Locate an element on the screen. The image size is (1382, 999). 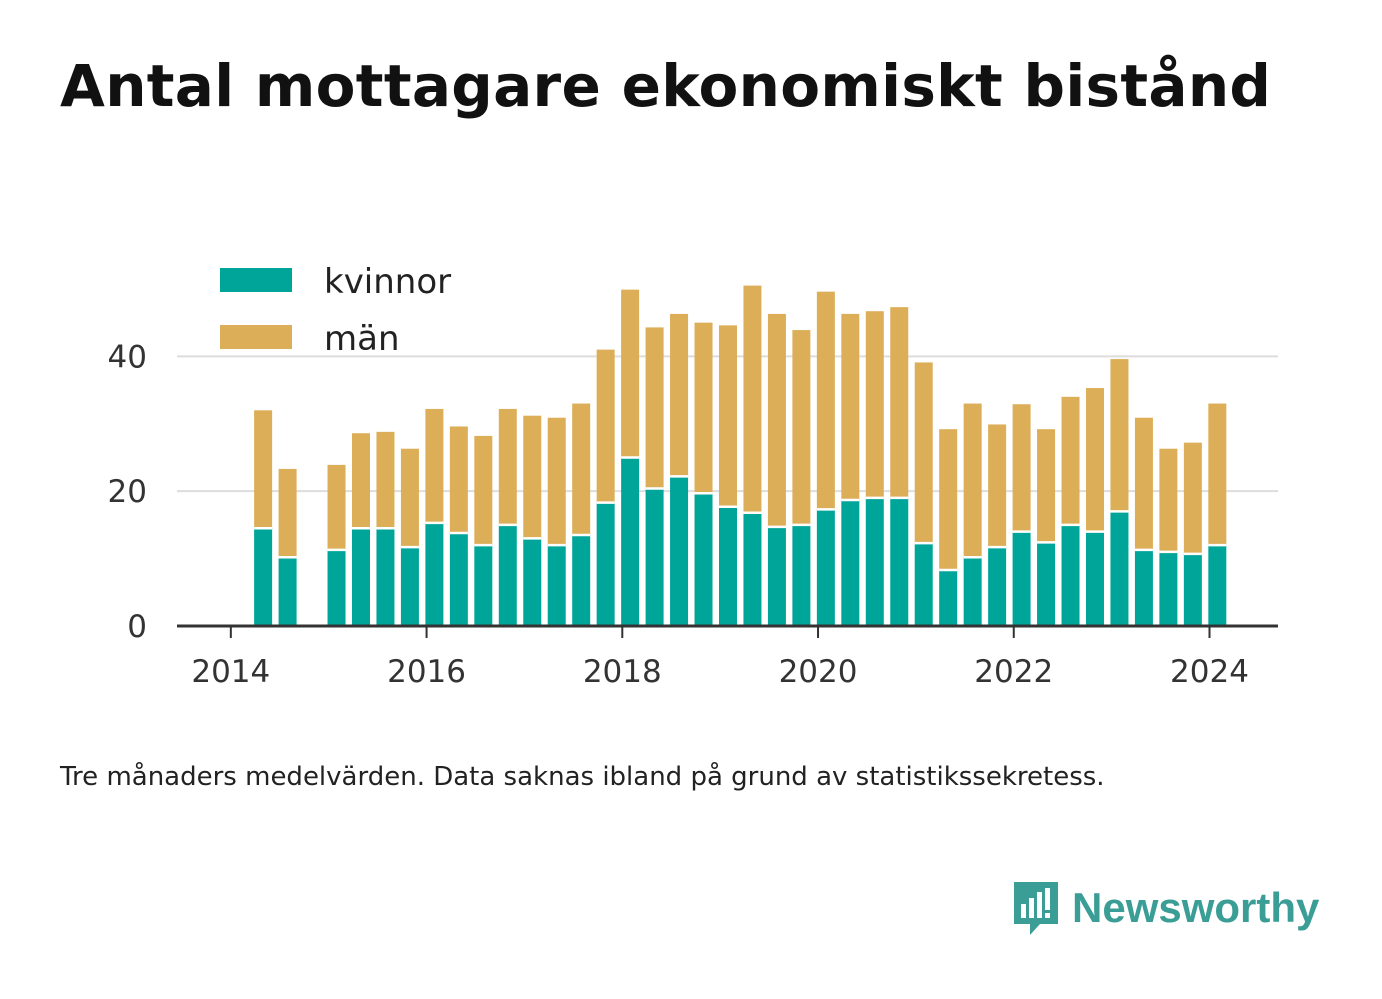
legend: kvinnor män is located at coordinates (337, 308).